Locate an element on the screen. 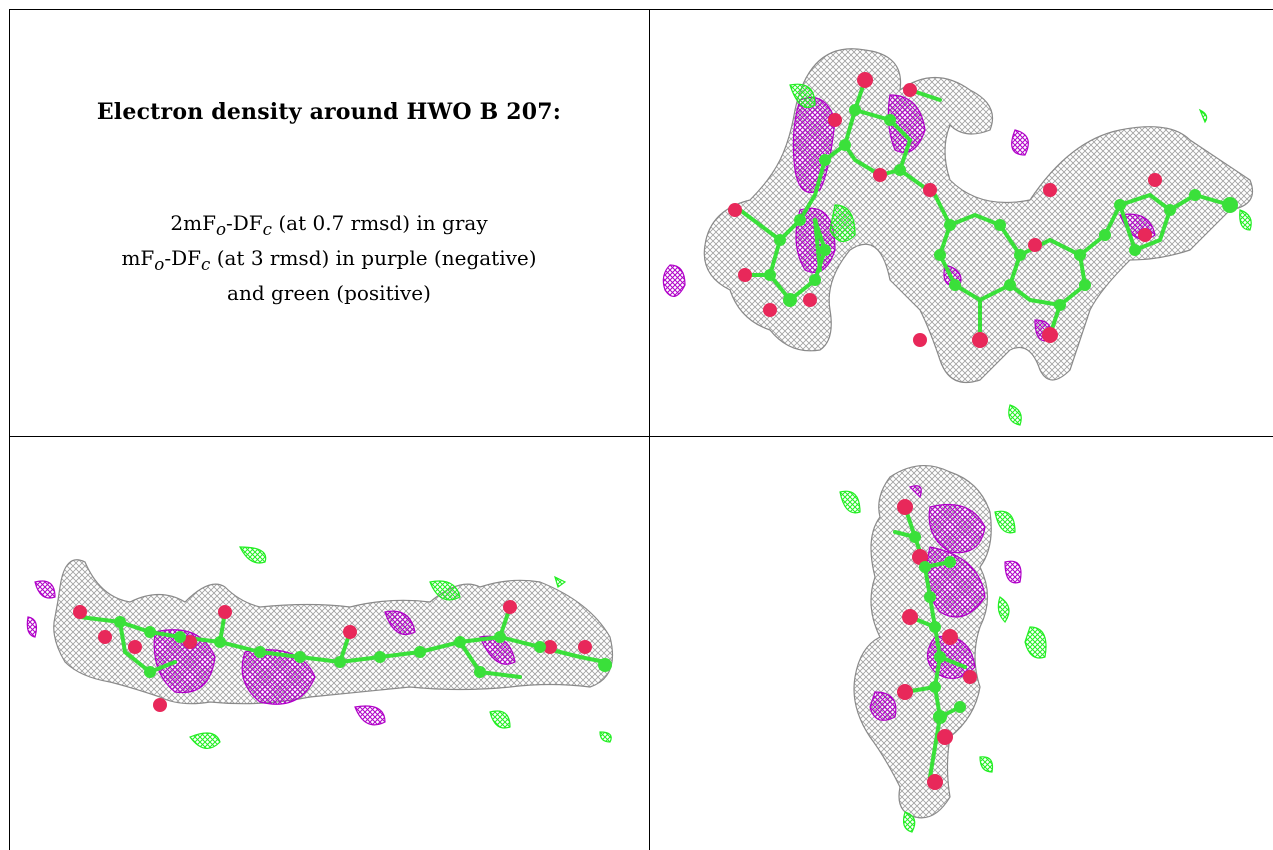 This screenshot has height=850, width=1273. atom-spheres-side is located at coordinates (342, 656).